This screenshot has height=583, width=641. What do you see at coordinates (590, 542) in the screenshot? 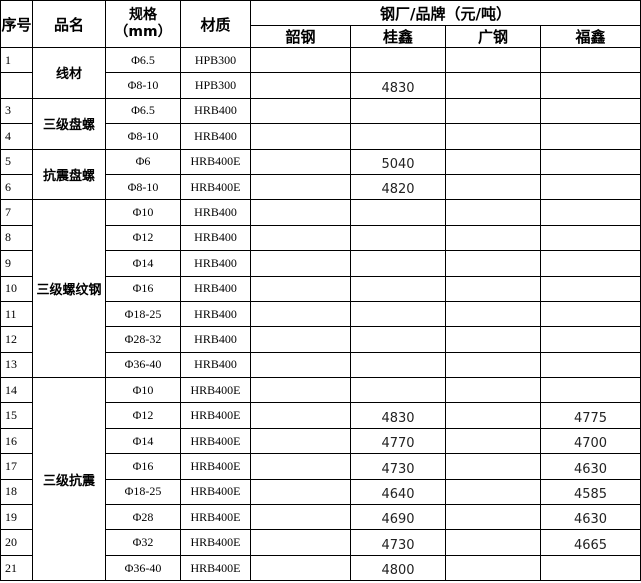
I see `price-cell: 4665` at bounding box center [590, 542].